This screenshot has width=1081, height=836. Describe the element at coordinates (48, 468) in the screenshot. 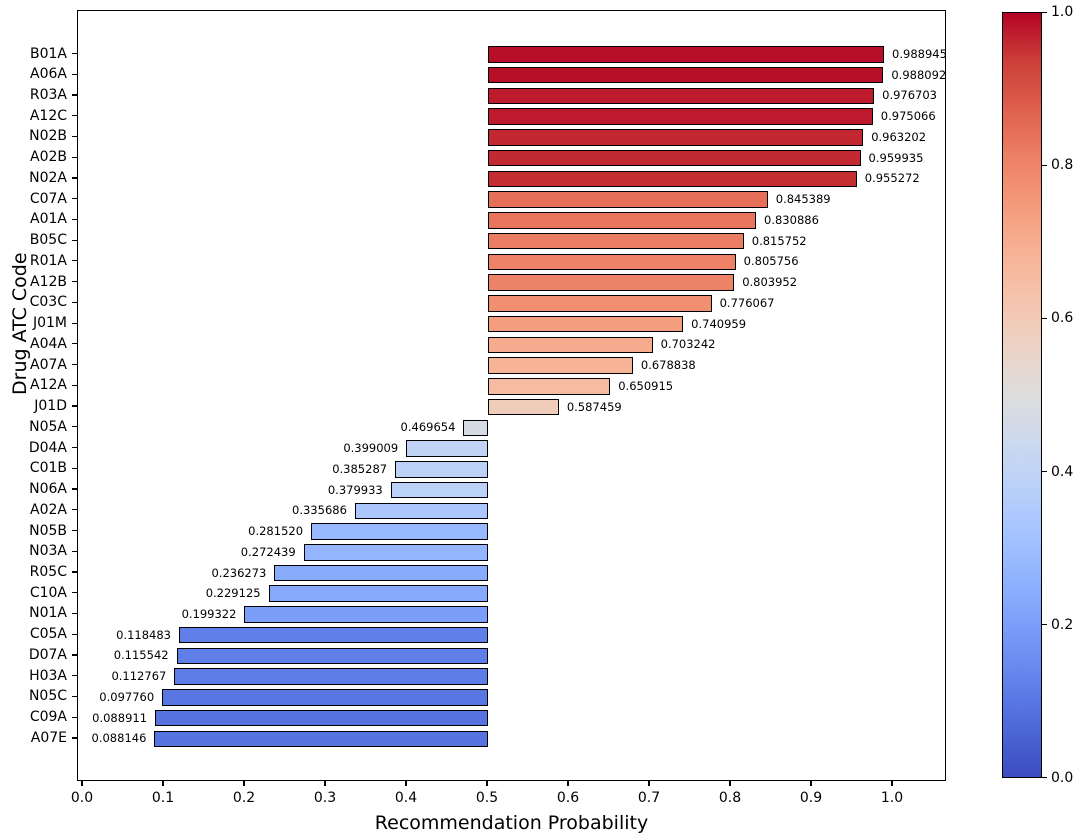

I see `y-tick-label: C01B` at that location.